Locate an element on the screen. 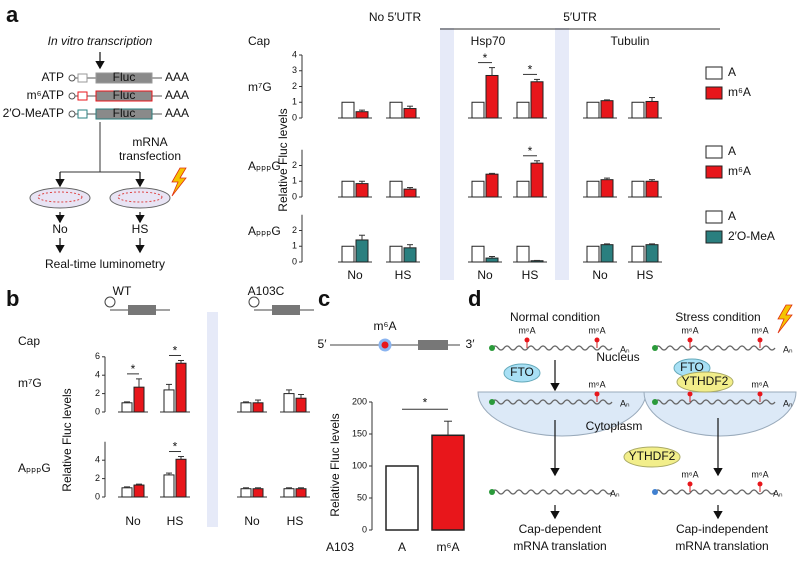 This screenshot has width=800, height=561. mod-label: m⁶A is located at coordinates (385, 326).